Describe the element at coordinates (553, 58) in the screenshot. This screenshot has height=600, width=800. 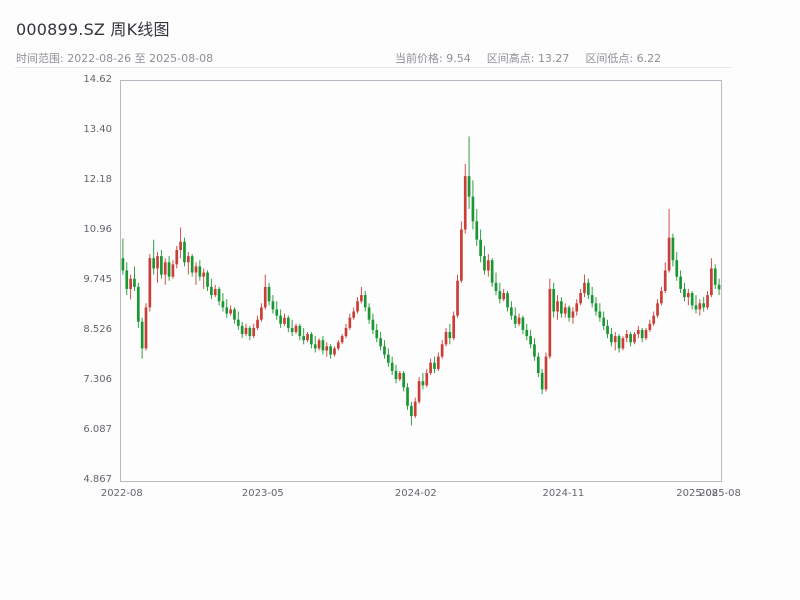
I see `range-high-value: 13.27` at that location.